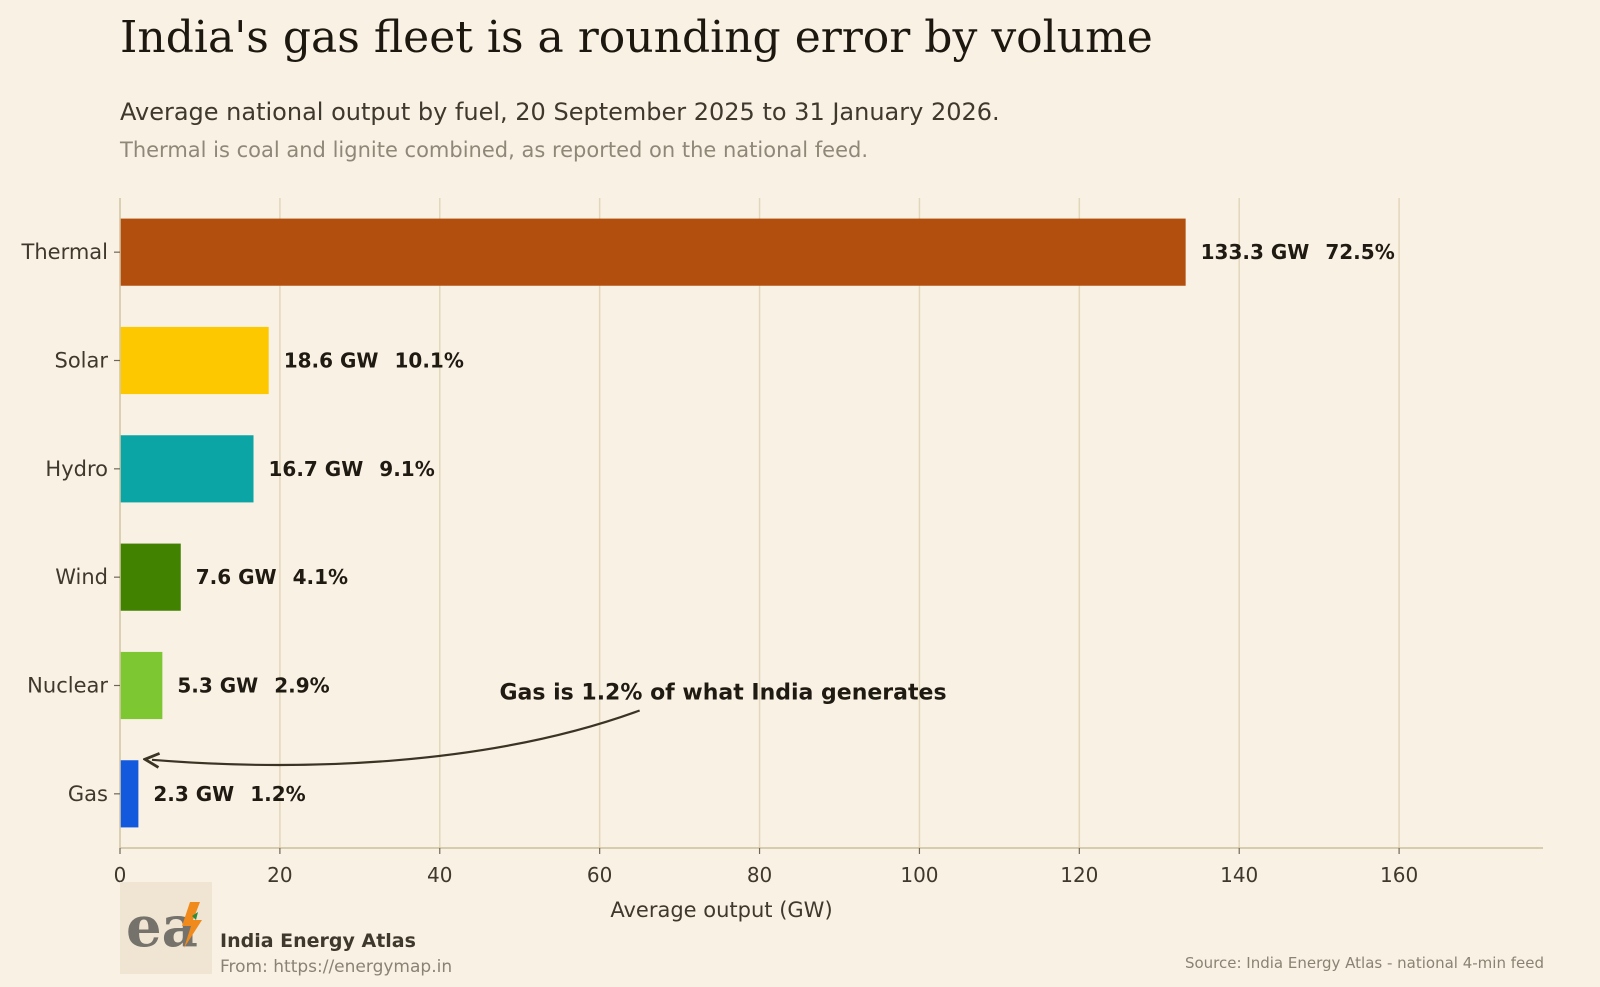  Describe the element at coordinates (318, 941) in the screenshot. I see `brand-name: India Energy Atlas` at that location.